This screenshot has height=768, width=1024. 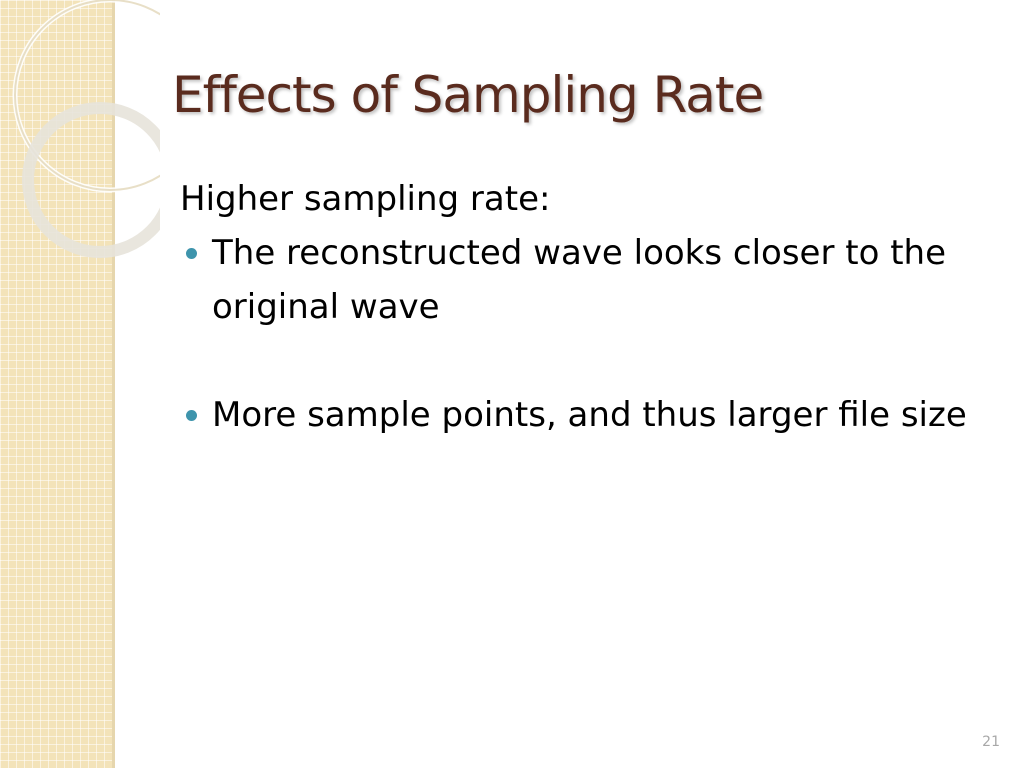 I want to click on intro: Higher sampling rate:, so click(x=365, y=199).